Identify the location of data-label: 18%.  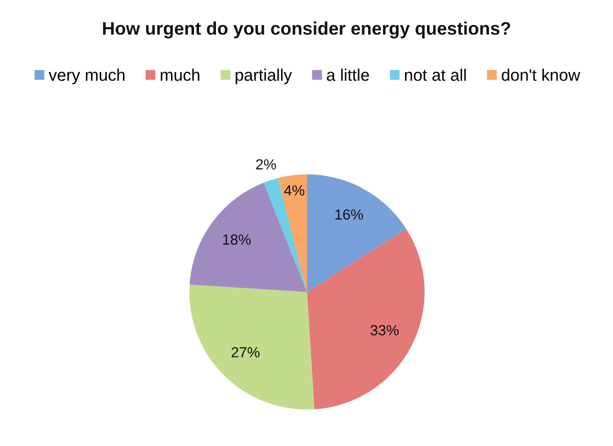
(237, 239).